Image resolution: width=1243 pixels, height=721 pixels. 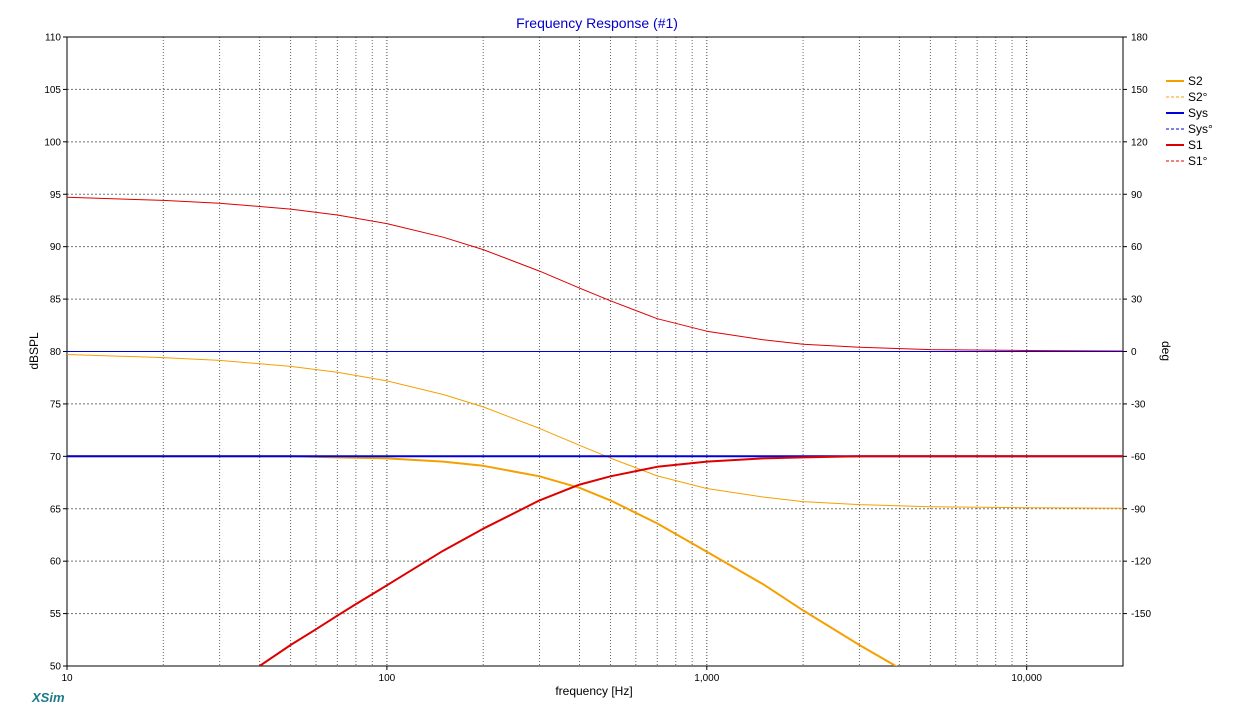 I want to click on y2-tick-label: -150, so click(x=1141, y=614).